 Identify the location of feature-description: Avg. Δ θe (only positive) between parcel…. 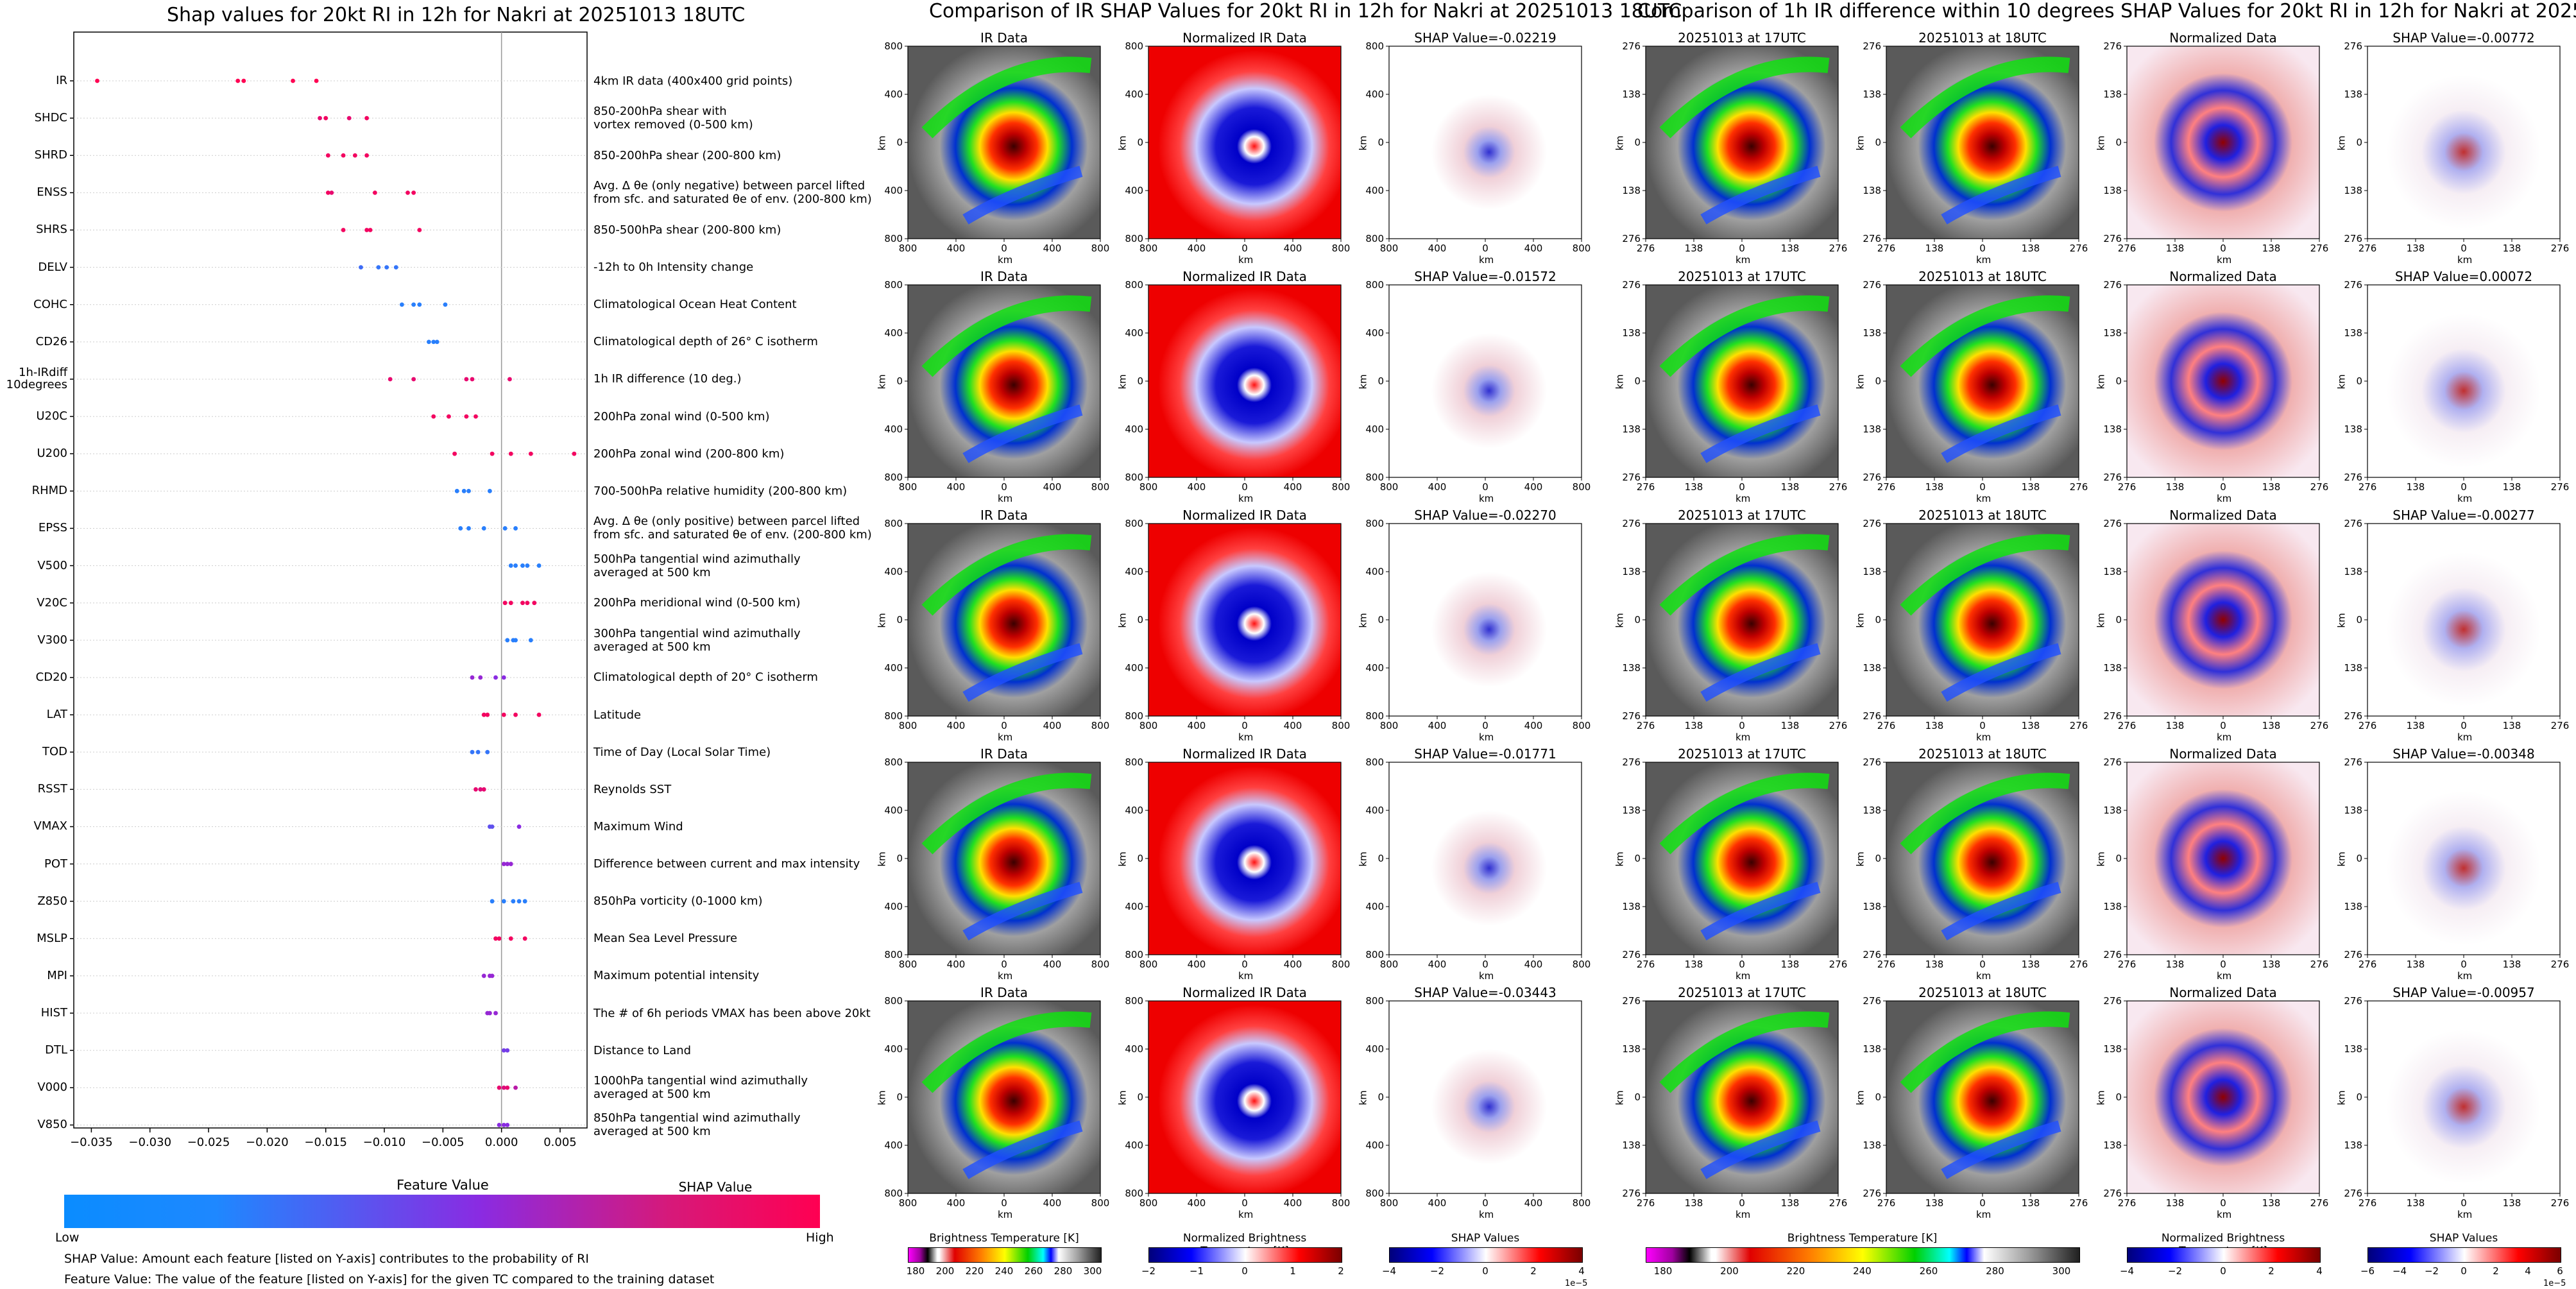
(732, 528).